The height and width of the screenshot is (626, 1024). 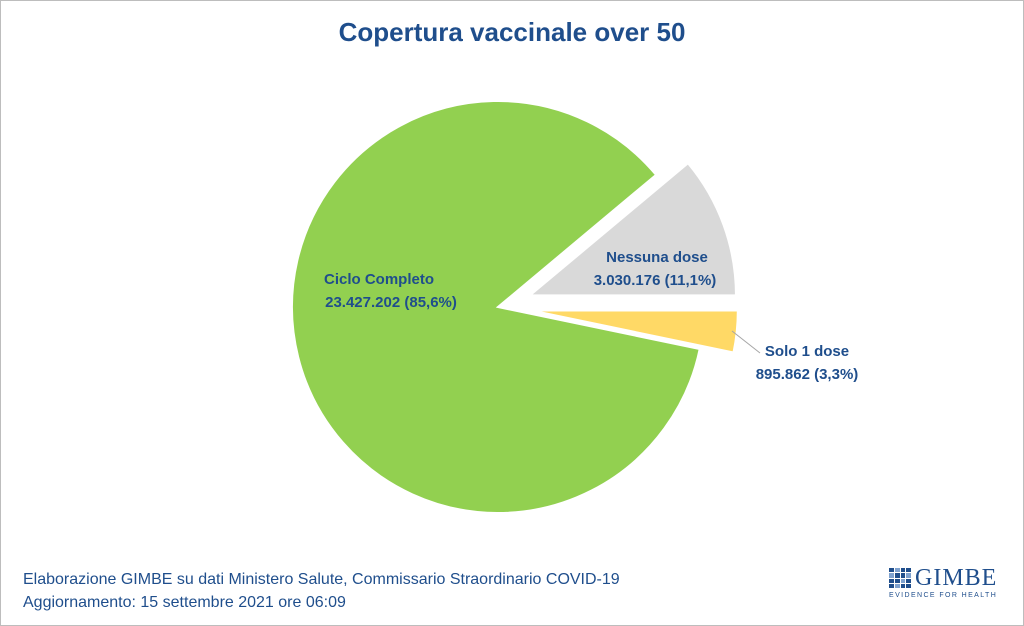 I want to click on slice-label-ciclo-completo: Ciclo Completo, so click(x=379, y=279).